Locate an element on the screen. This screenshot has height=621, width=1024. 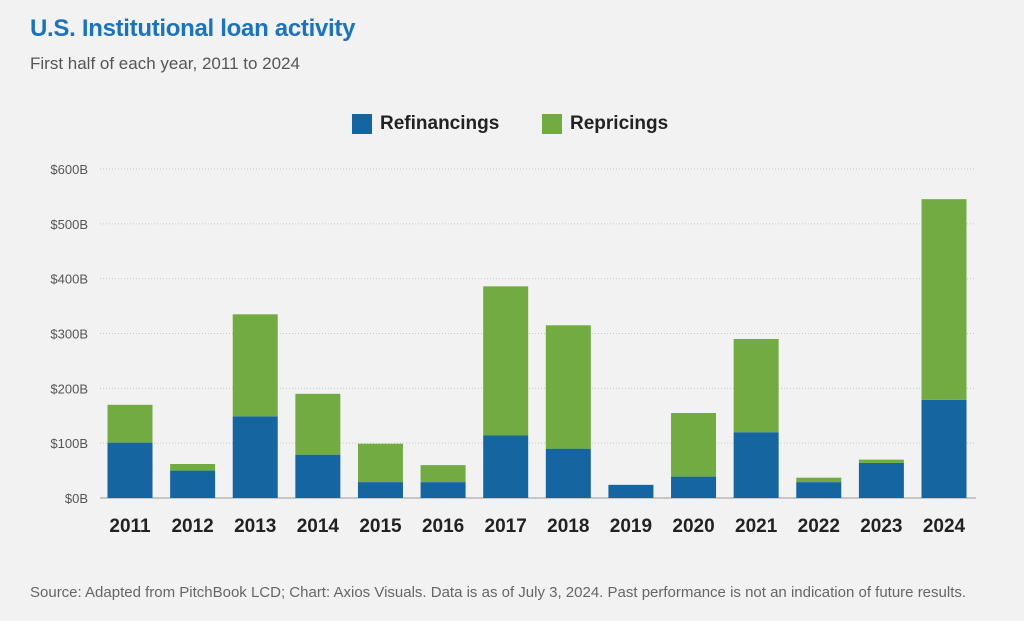
legend-label-repricings: Repricings is located at coordinates (619, 123).